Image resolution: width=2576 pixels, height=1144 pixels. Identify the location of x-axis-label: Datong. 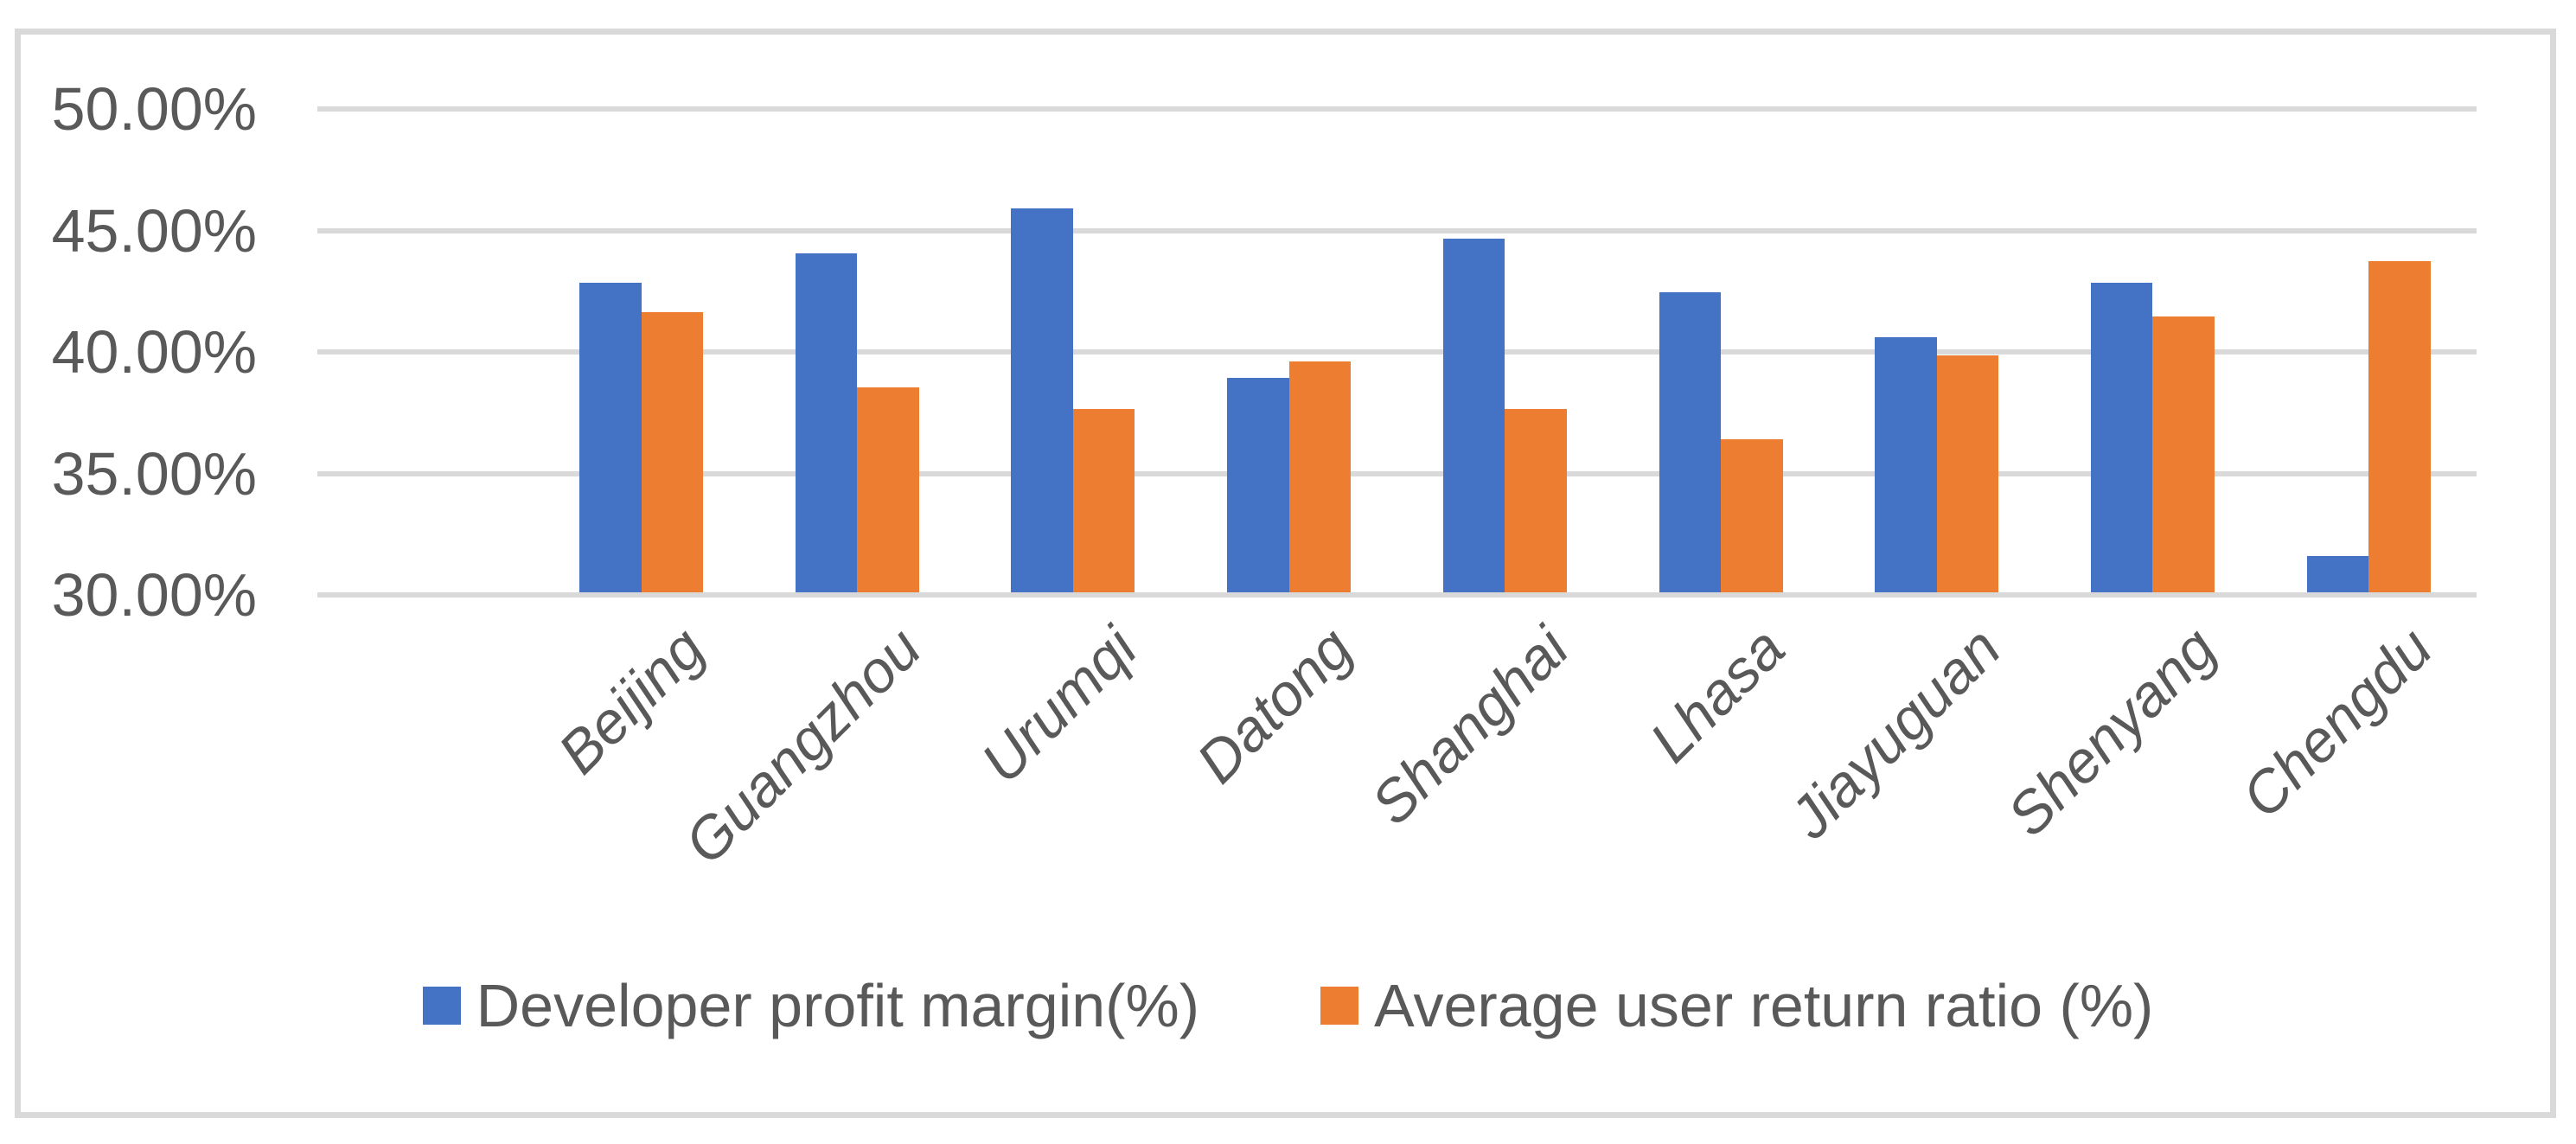
(1275, 705).